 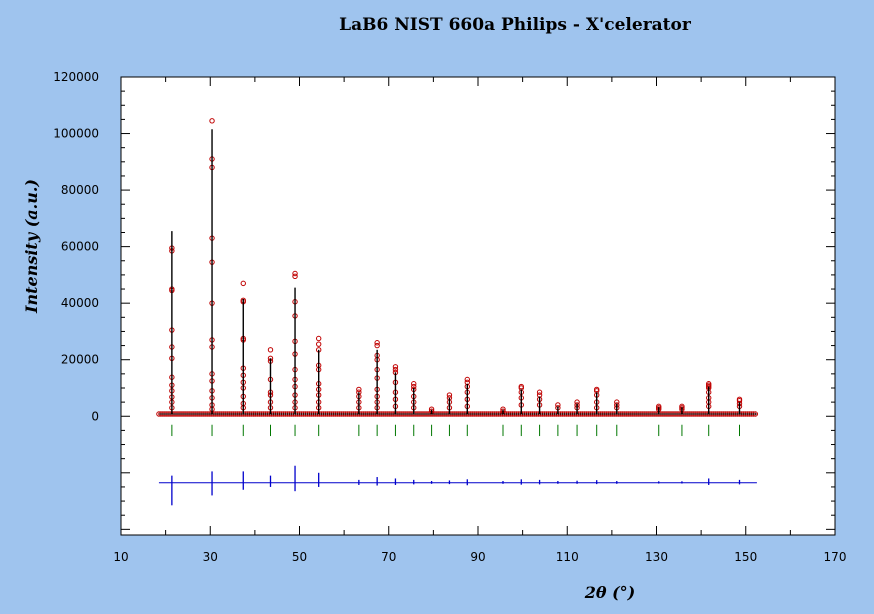 What do you see at coordinates (95, 416) in the screenshot?
I see `y-tick-label: 0` at bounding box center [95, 416].